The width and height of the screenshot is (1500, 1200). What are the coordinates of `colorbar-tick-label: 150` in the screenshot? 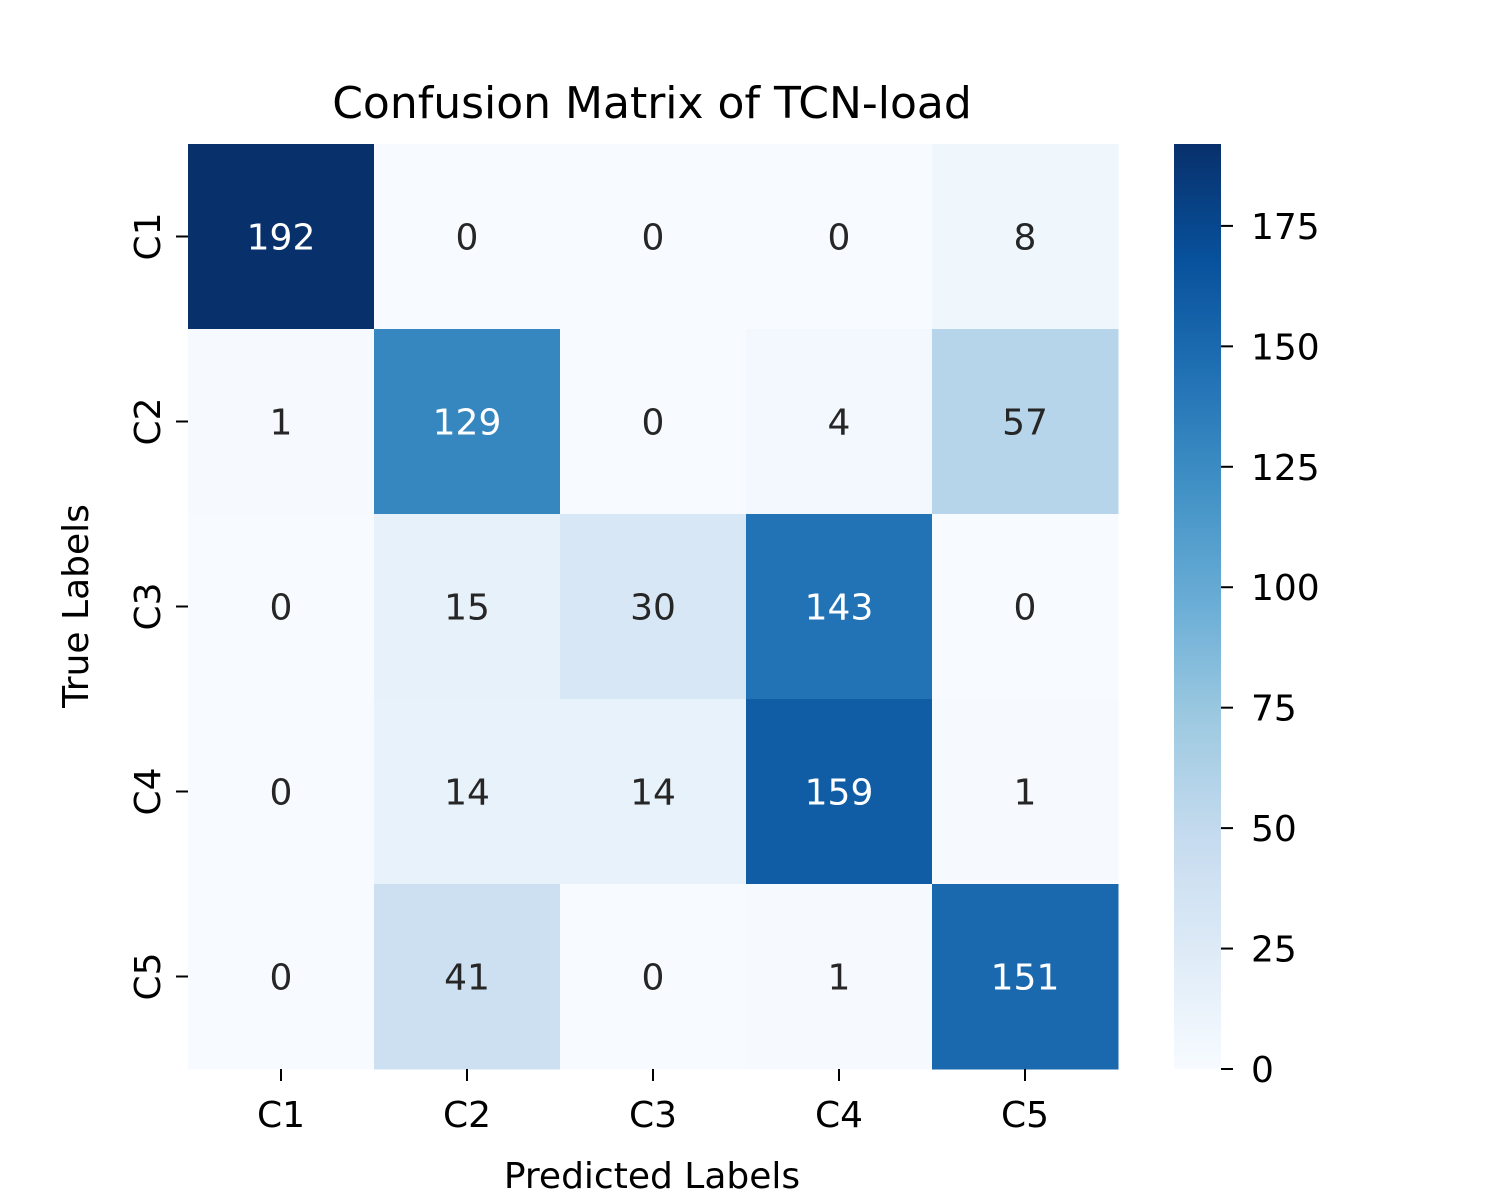 It's located at (1285, 347).